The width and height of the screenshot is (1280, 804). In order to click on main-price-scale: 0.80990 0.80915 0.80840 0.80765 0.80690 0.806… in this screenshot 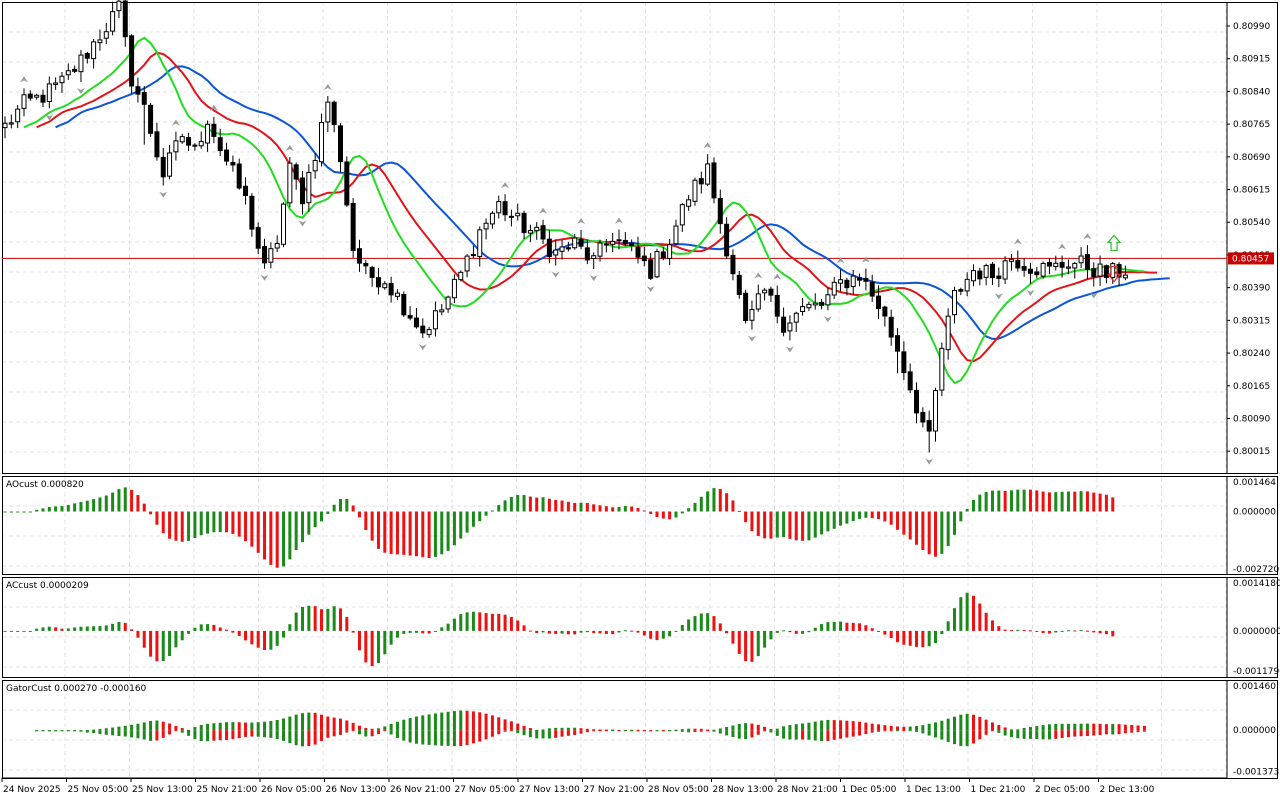, I will do `click(1248, 239)`.